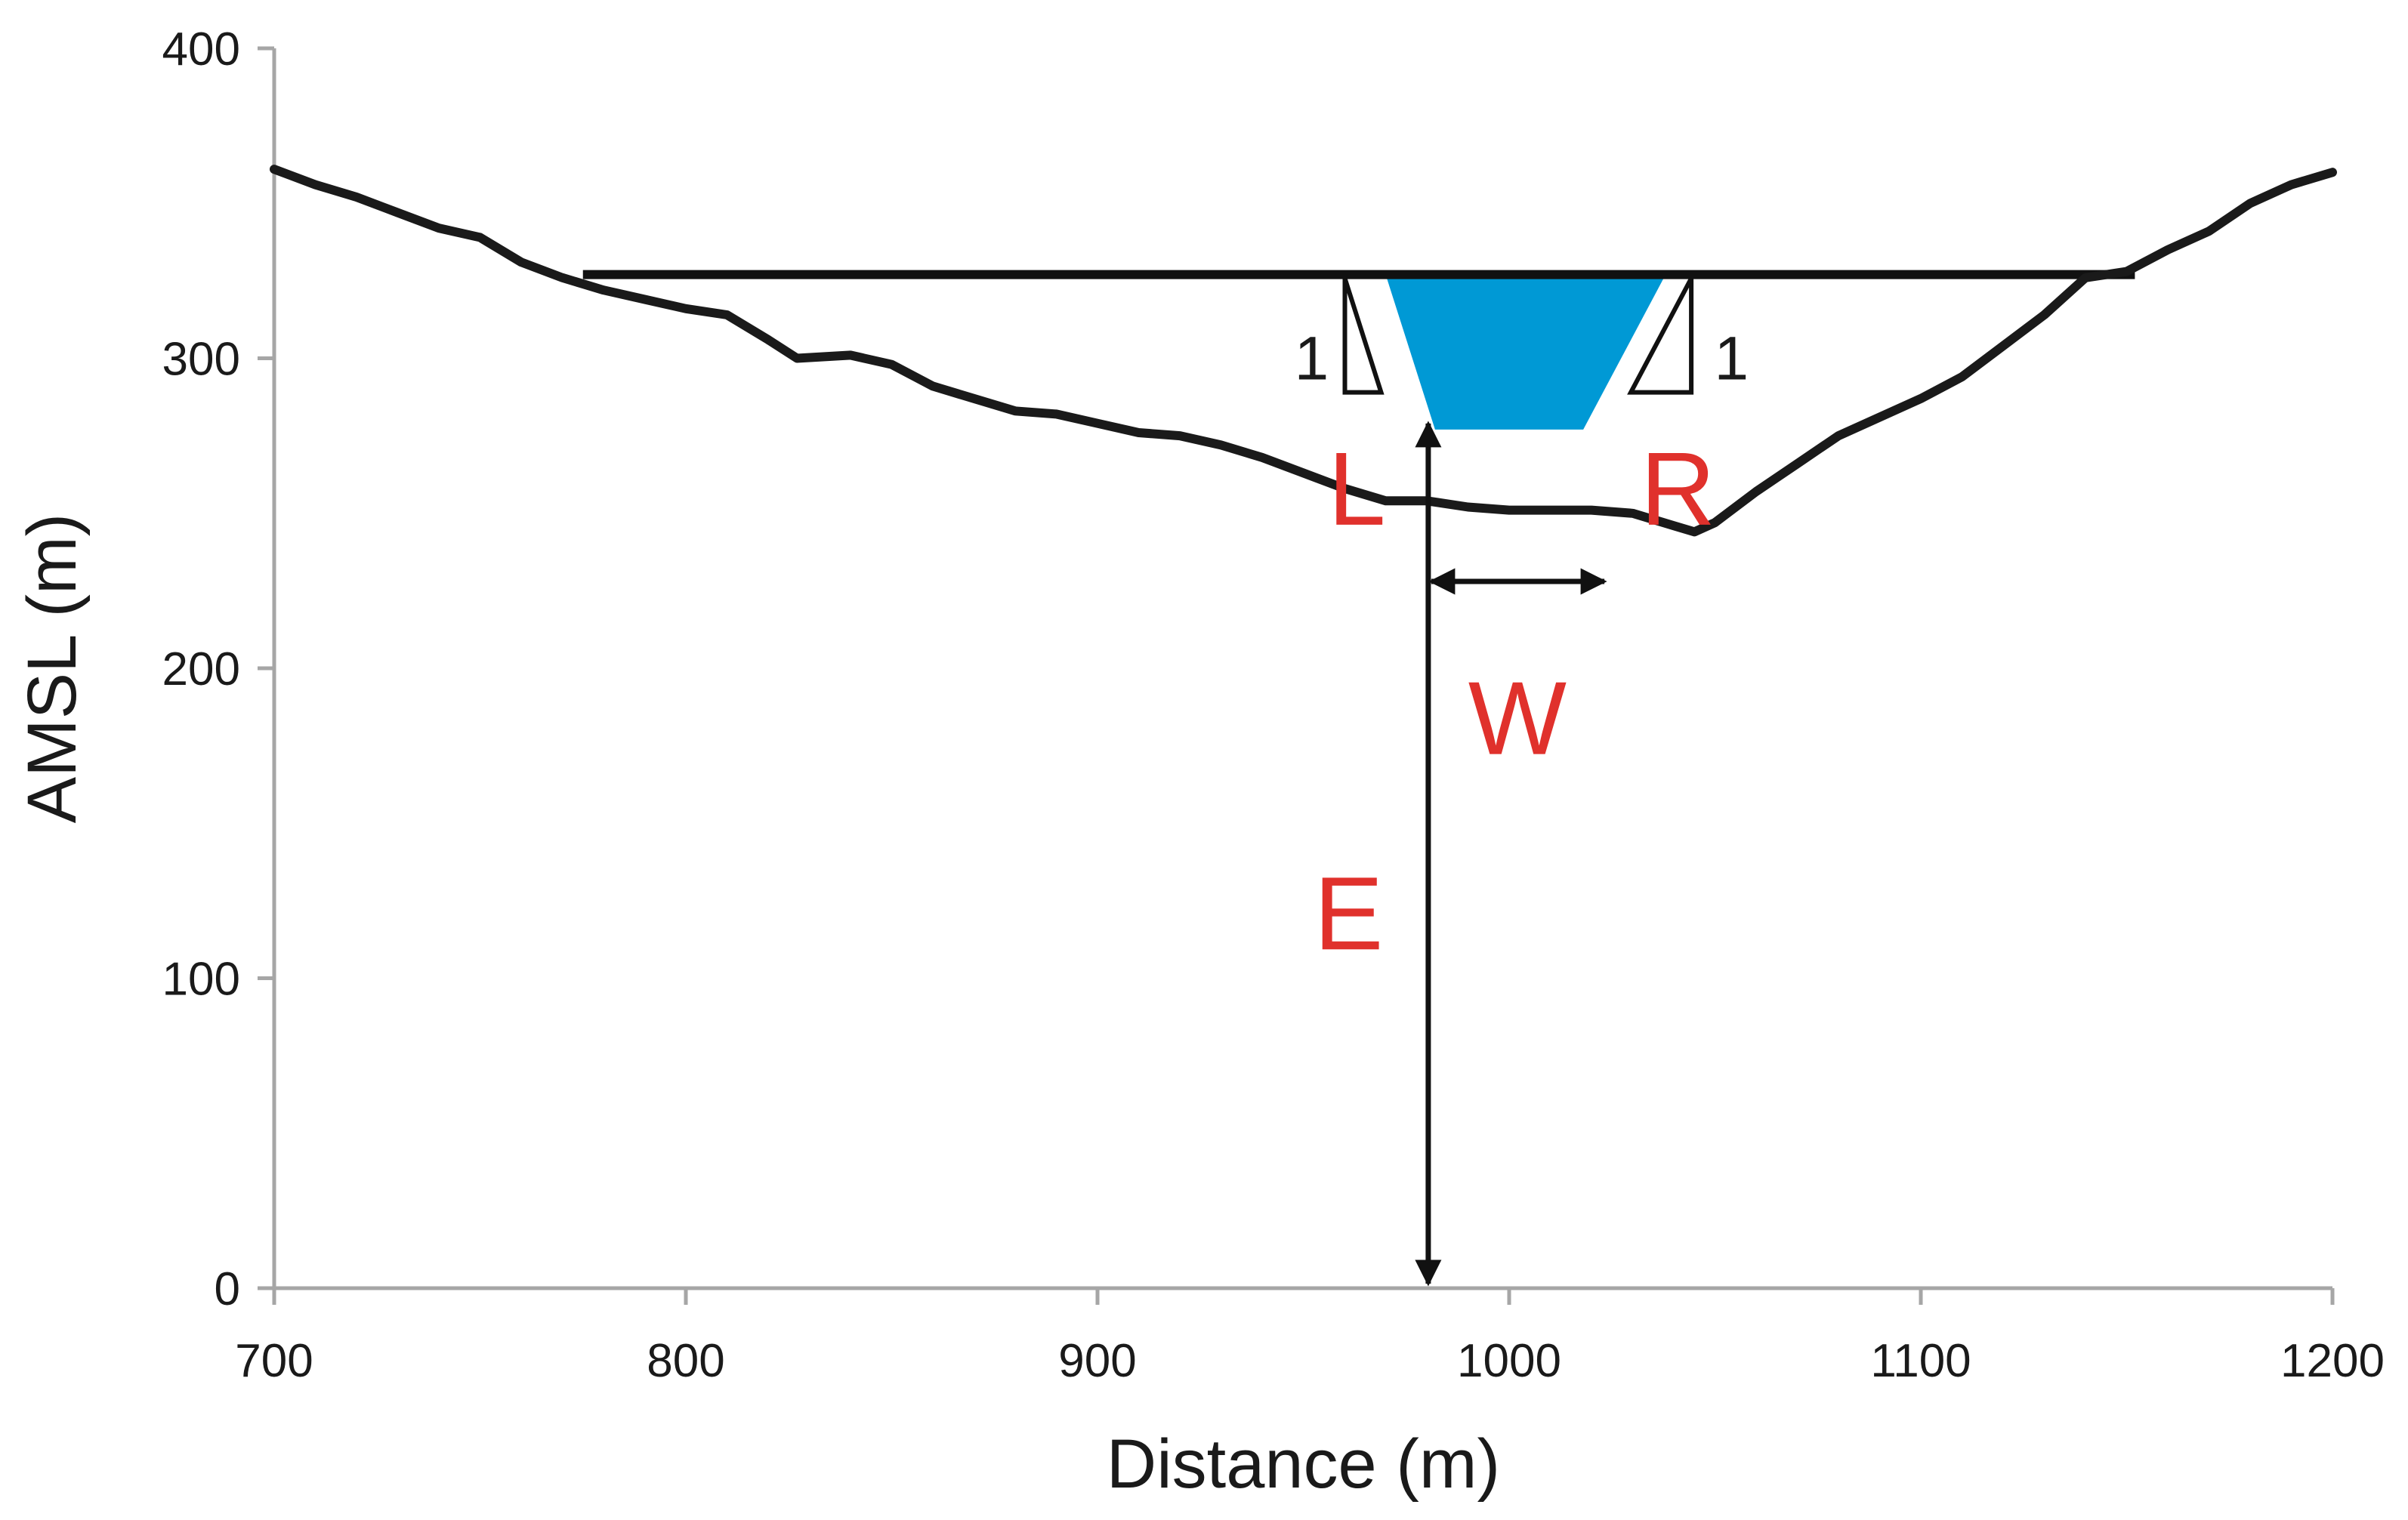  Describe the element at coordinates (1357, 489) in the screenshot. I see `parameter-label-l: L` at that location.